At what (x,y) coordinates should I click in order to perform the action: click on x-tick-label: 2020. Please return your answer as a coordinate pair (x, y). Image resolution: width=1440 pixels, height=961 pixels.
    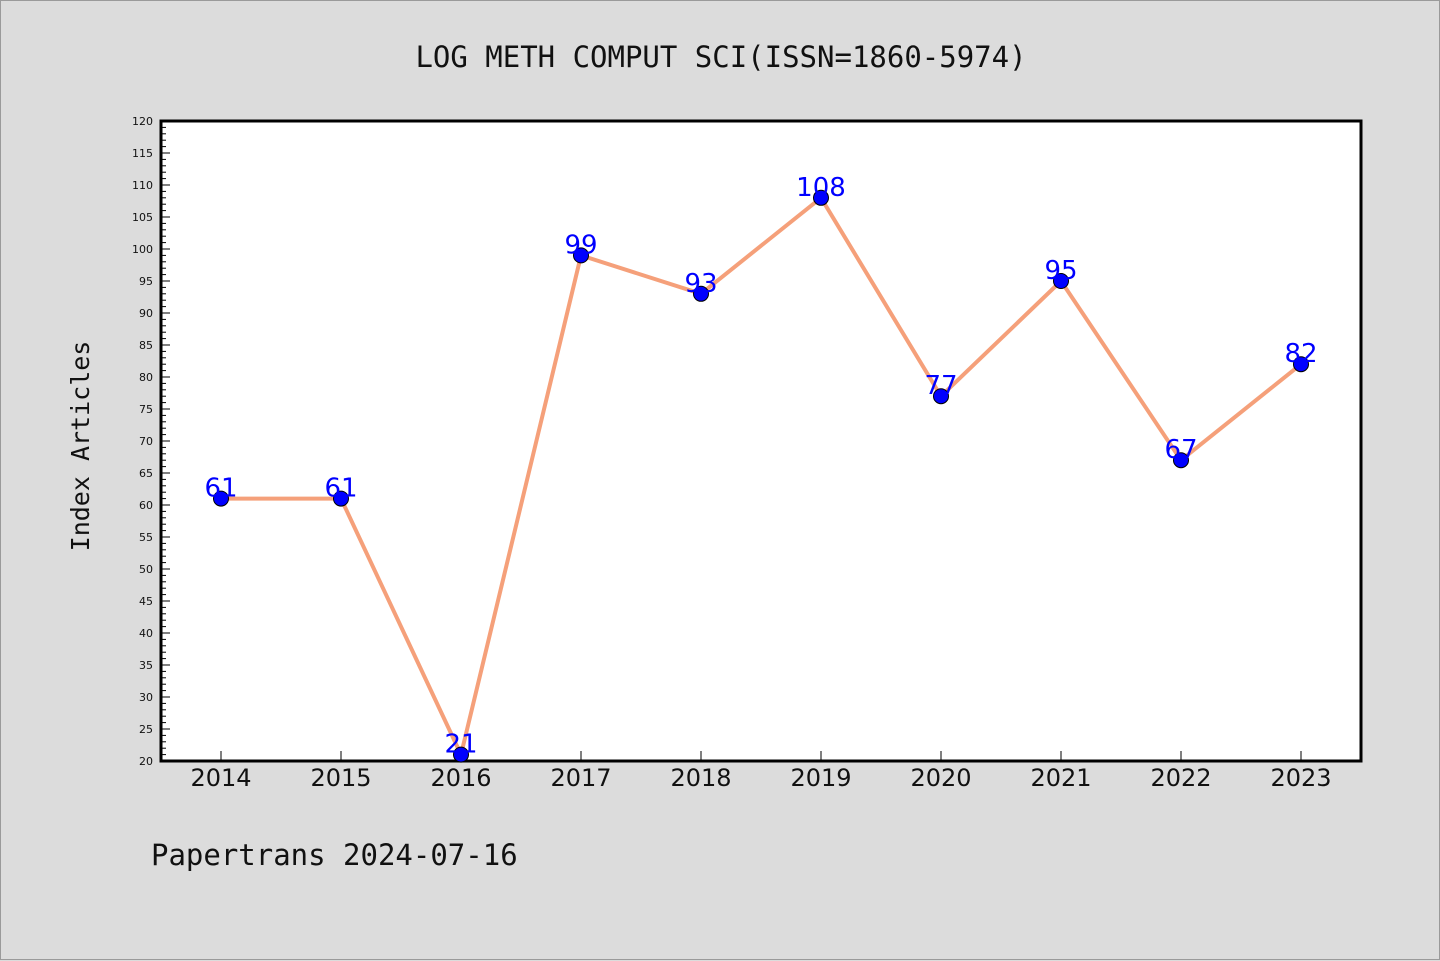
    Looking at the image, I should click on (940, 778).